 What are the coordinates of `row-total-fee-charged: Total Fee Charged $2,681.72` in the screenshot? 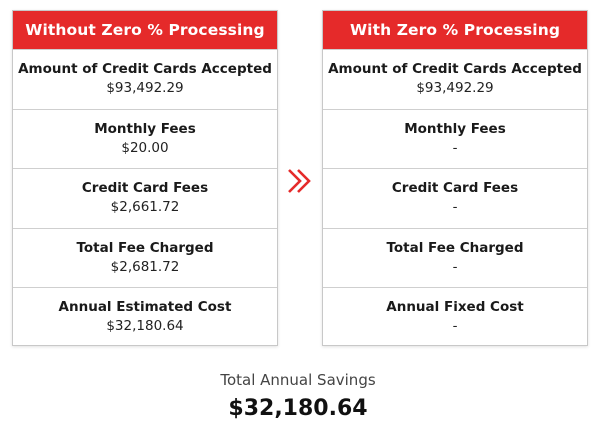 It's located at (145, 257).